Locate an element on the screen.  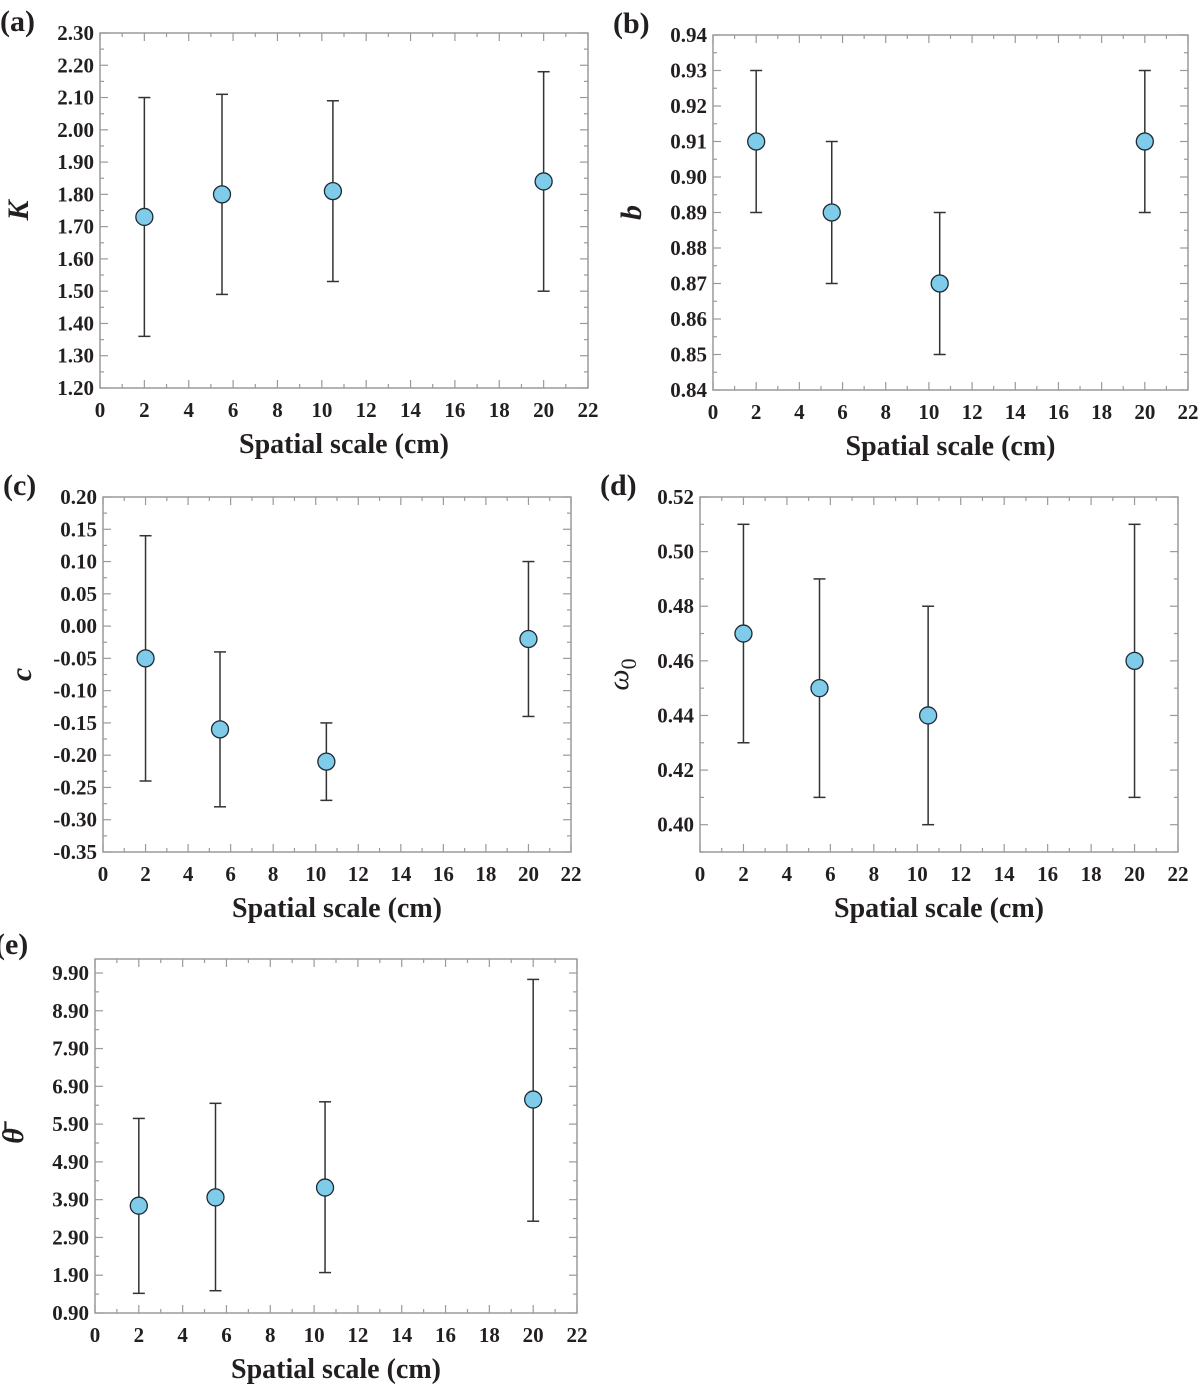
y-axis-label-text: b is located at coordinates (631, 212).